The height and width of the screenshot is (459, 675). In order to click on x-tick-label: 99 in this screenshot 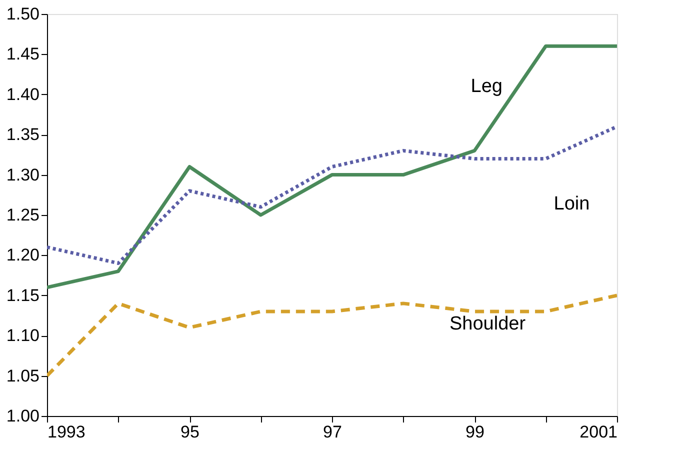, I will do `click(475, 432)`.